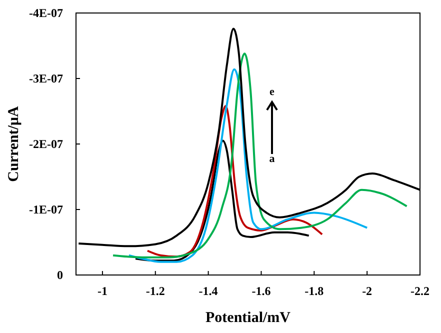 This screenshot has height=333, width=441. What do you see at coordinates (261, 291) in the screenshot?
I see `x-tick-label: -1.6` at bounding box center [261, 291].